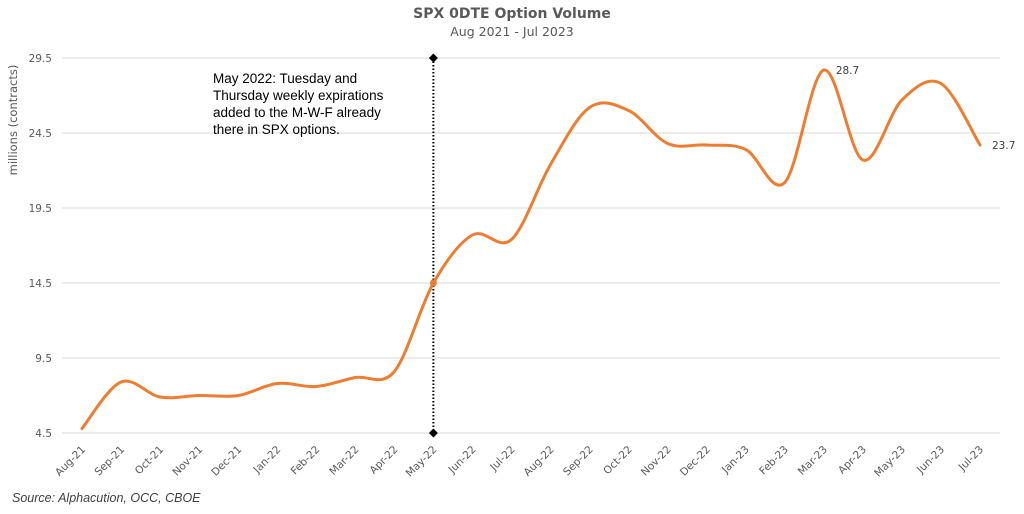 The image size is (1024, 514). Describe the element at coordinates (298, 95) in the screenshot. I see `annotation-line-2: Thursday weekly expirations` at that location.